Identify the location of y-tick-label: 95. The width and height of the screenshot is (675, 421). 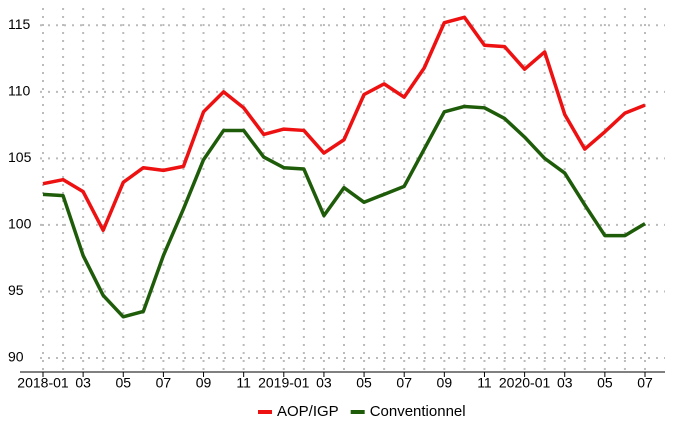
(16, 290).